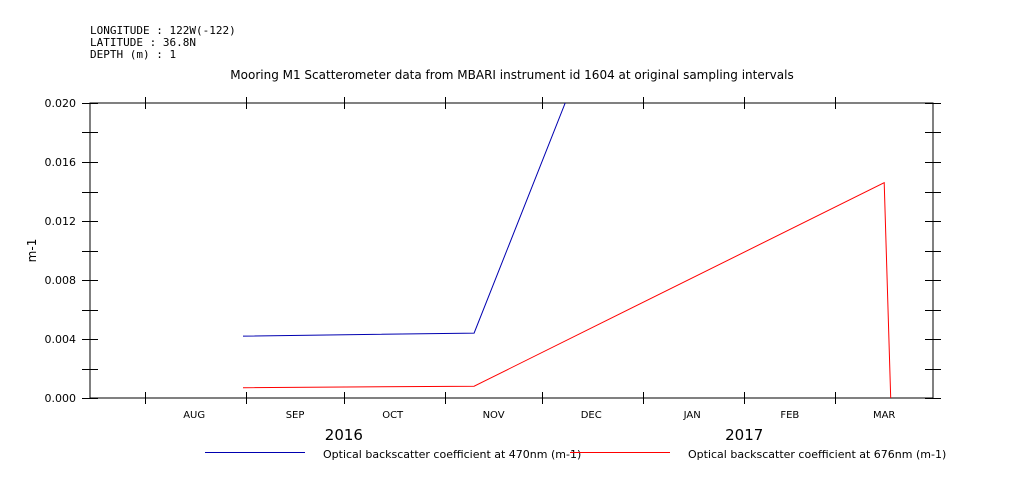 The height and width of the screenshot is (504, 1009). What do you see at coordinates (194, 415) in the screenshot?
I see `x-tick-label: AUG` at bounding box center [194, 415].